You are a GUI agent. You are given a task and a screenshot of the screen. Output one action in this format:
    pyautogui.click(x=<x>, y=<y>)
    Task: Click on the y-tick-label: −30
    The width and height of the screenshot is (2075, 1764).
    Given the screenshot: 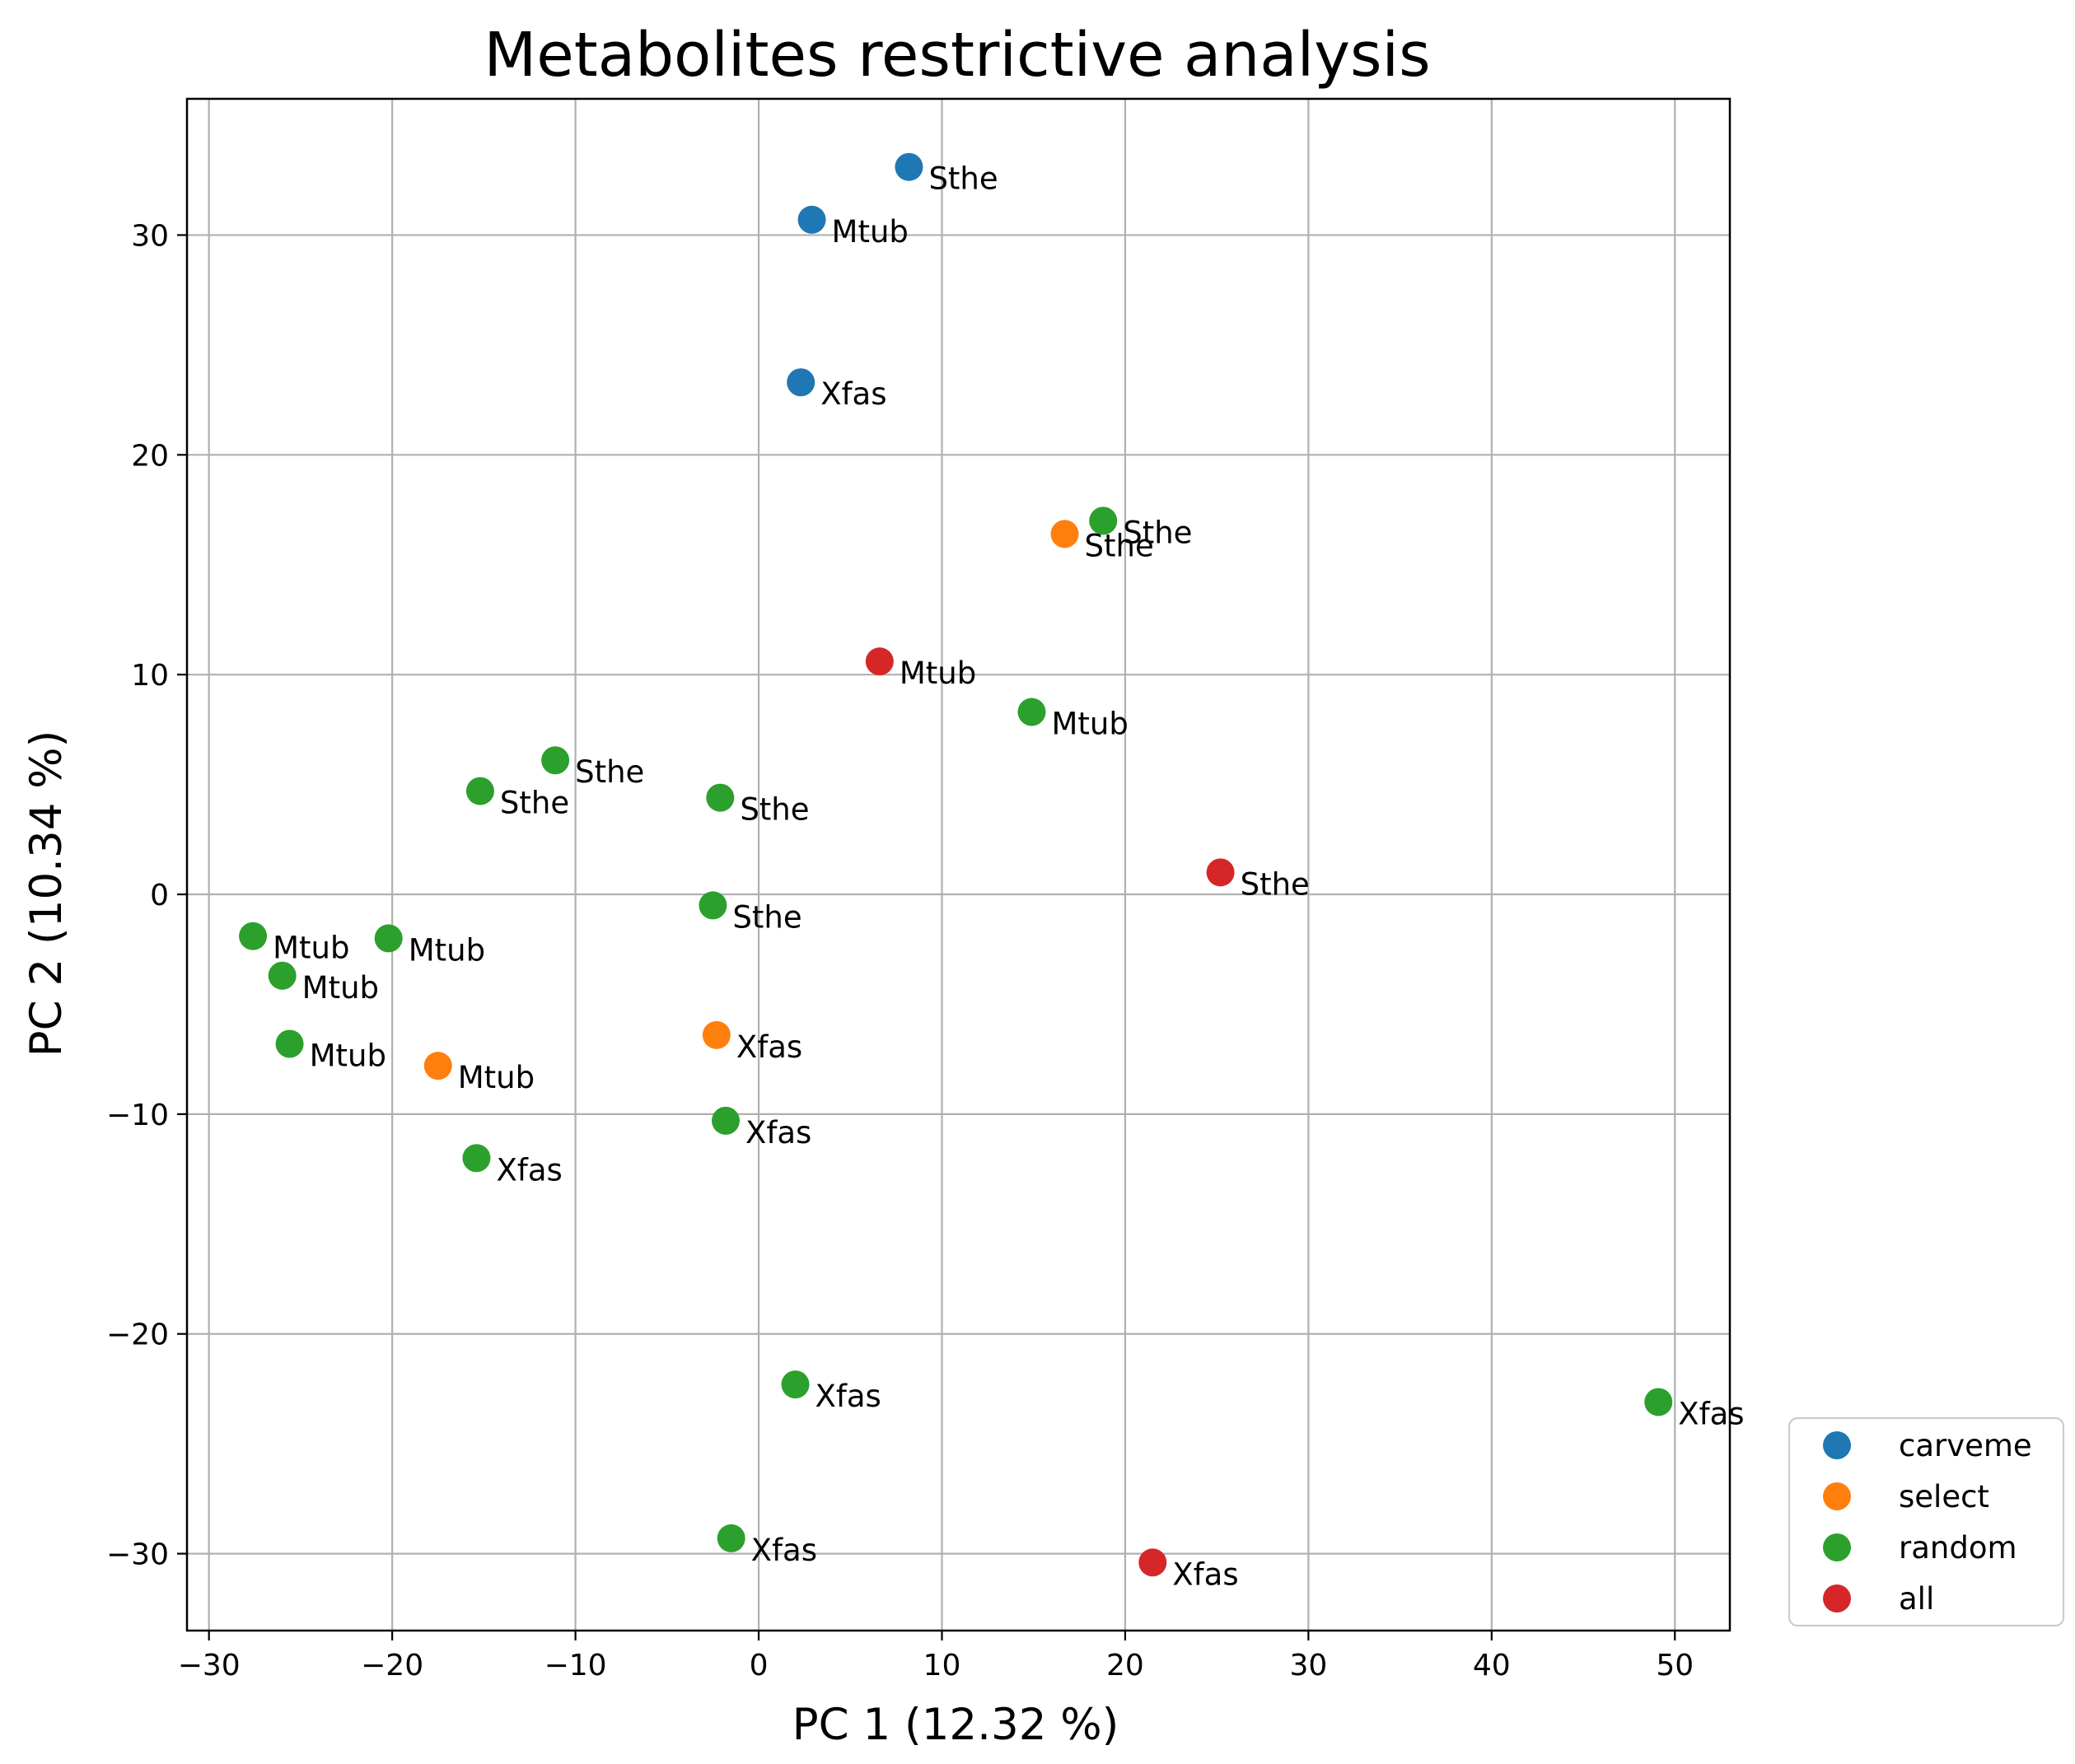 What is the action you would take?
    pyautogui.click(x=137, y=1555)
    